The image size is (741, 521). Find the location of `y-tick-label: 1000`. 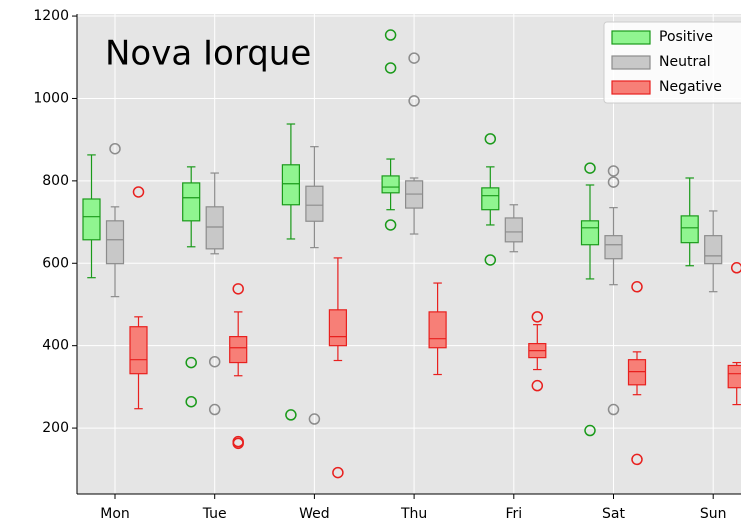

y-tick-label: 1000 is located at coordinates (51, 98).